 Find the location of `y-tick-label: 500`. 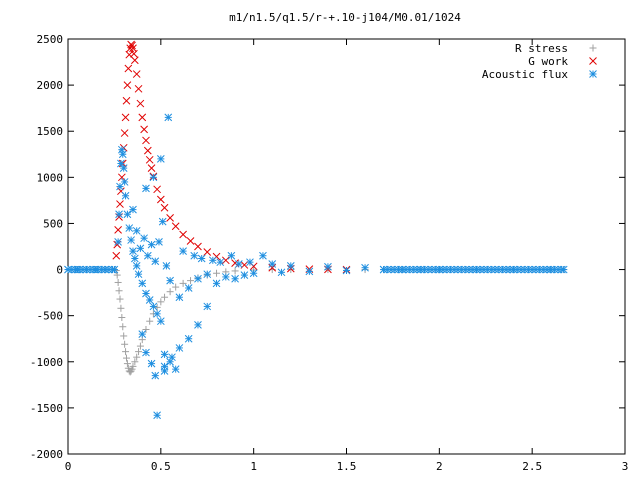

y-tick-label: 500 is located at coordinates (53, 223).